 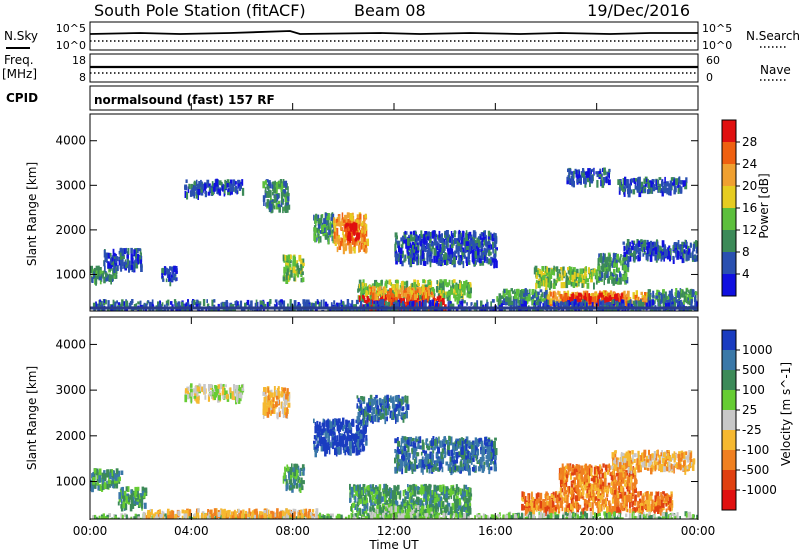 I want to click on colorbar-tick-label: 28, so click(x=749, y=142).